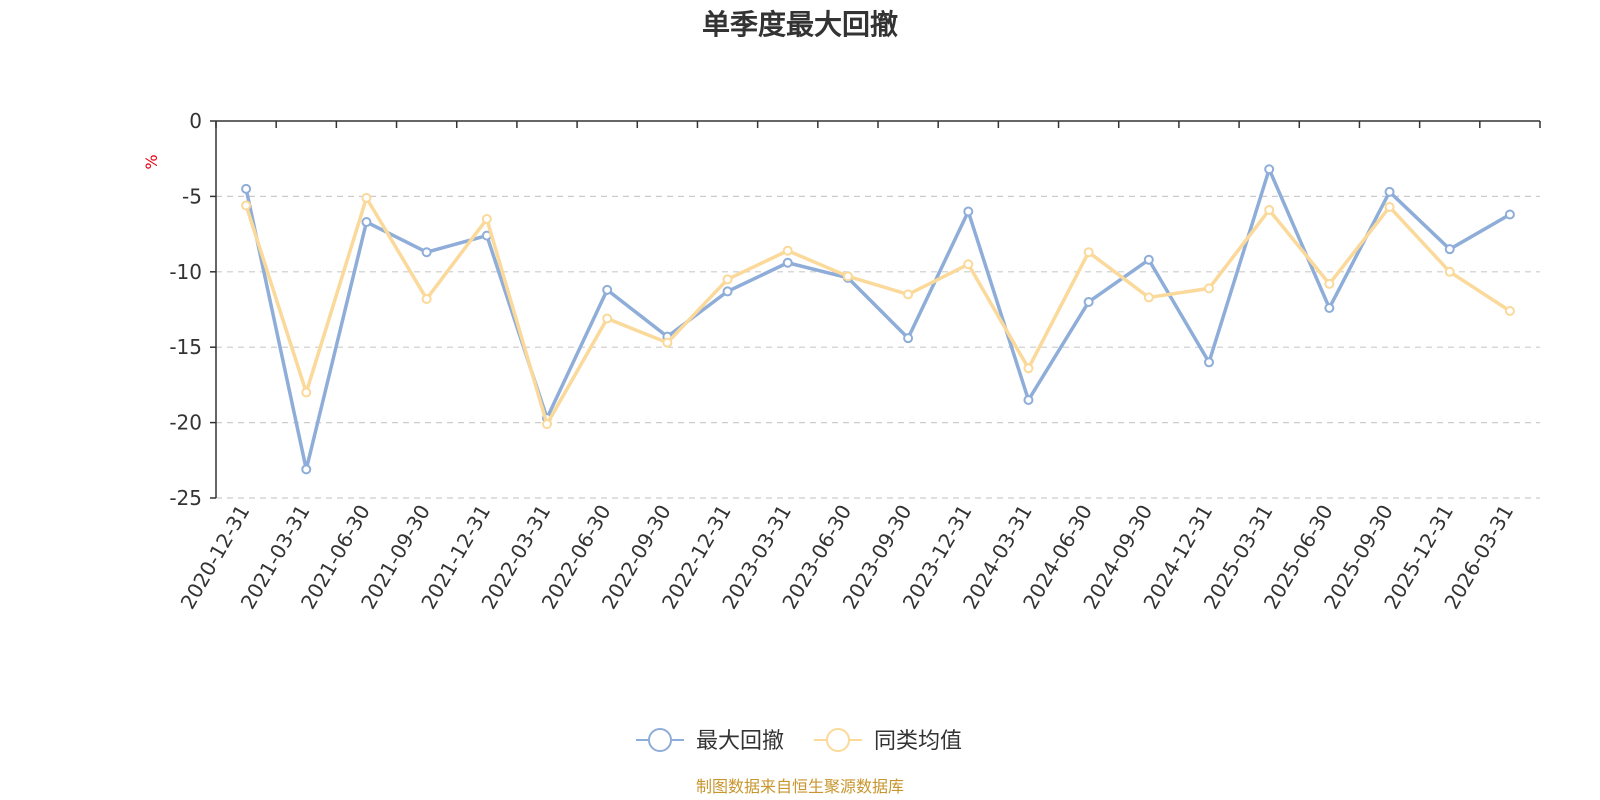 The width and height of the screenshot is (1600, 800). I want to click on source-note: 制图数据来自恒生聚源数据库, so click(800, 786).